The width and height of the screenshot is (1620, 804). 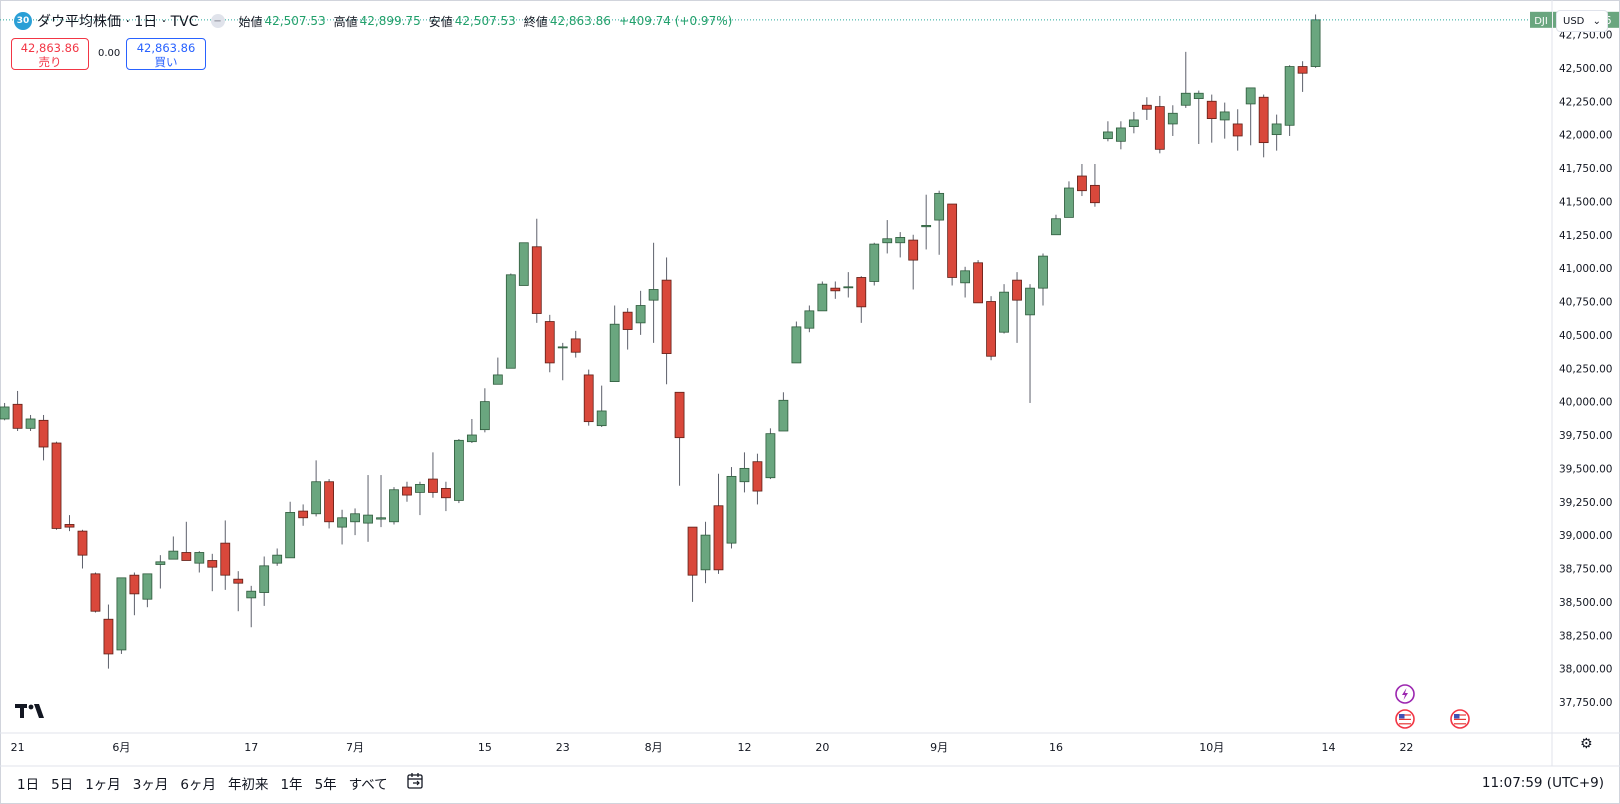 What do you see at coordinates (325, 785) in the screenshot?
I see `range-5y: 5年` at bounding box center [325, 785].